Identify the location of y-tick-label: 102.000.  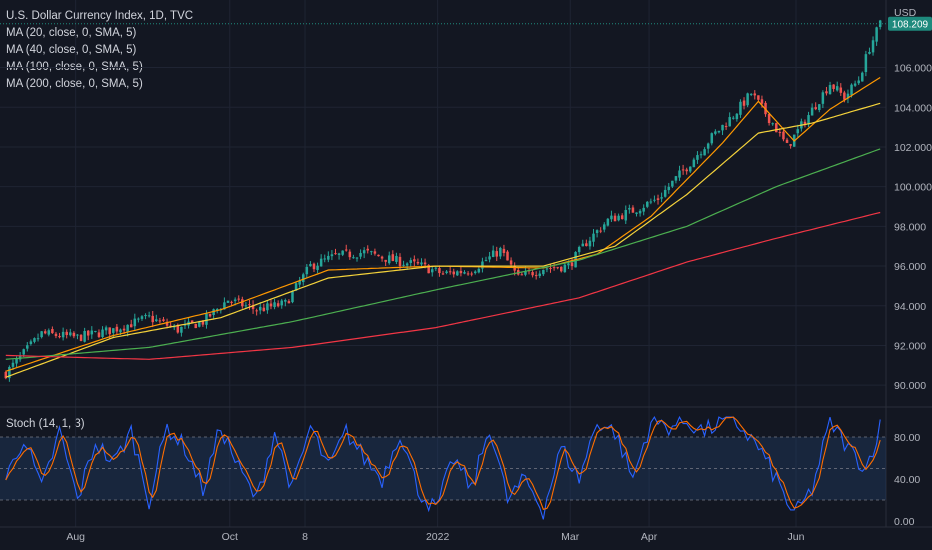
(913, 148).